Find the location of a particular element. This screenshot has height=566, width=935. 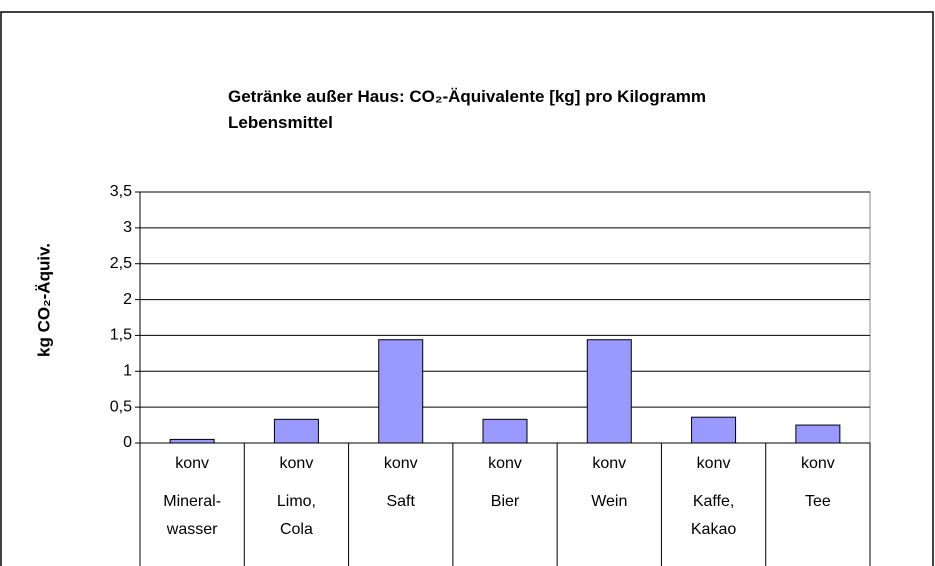

chart-title: Lebensmittel is located at coordinates (280, 122).